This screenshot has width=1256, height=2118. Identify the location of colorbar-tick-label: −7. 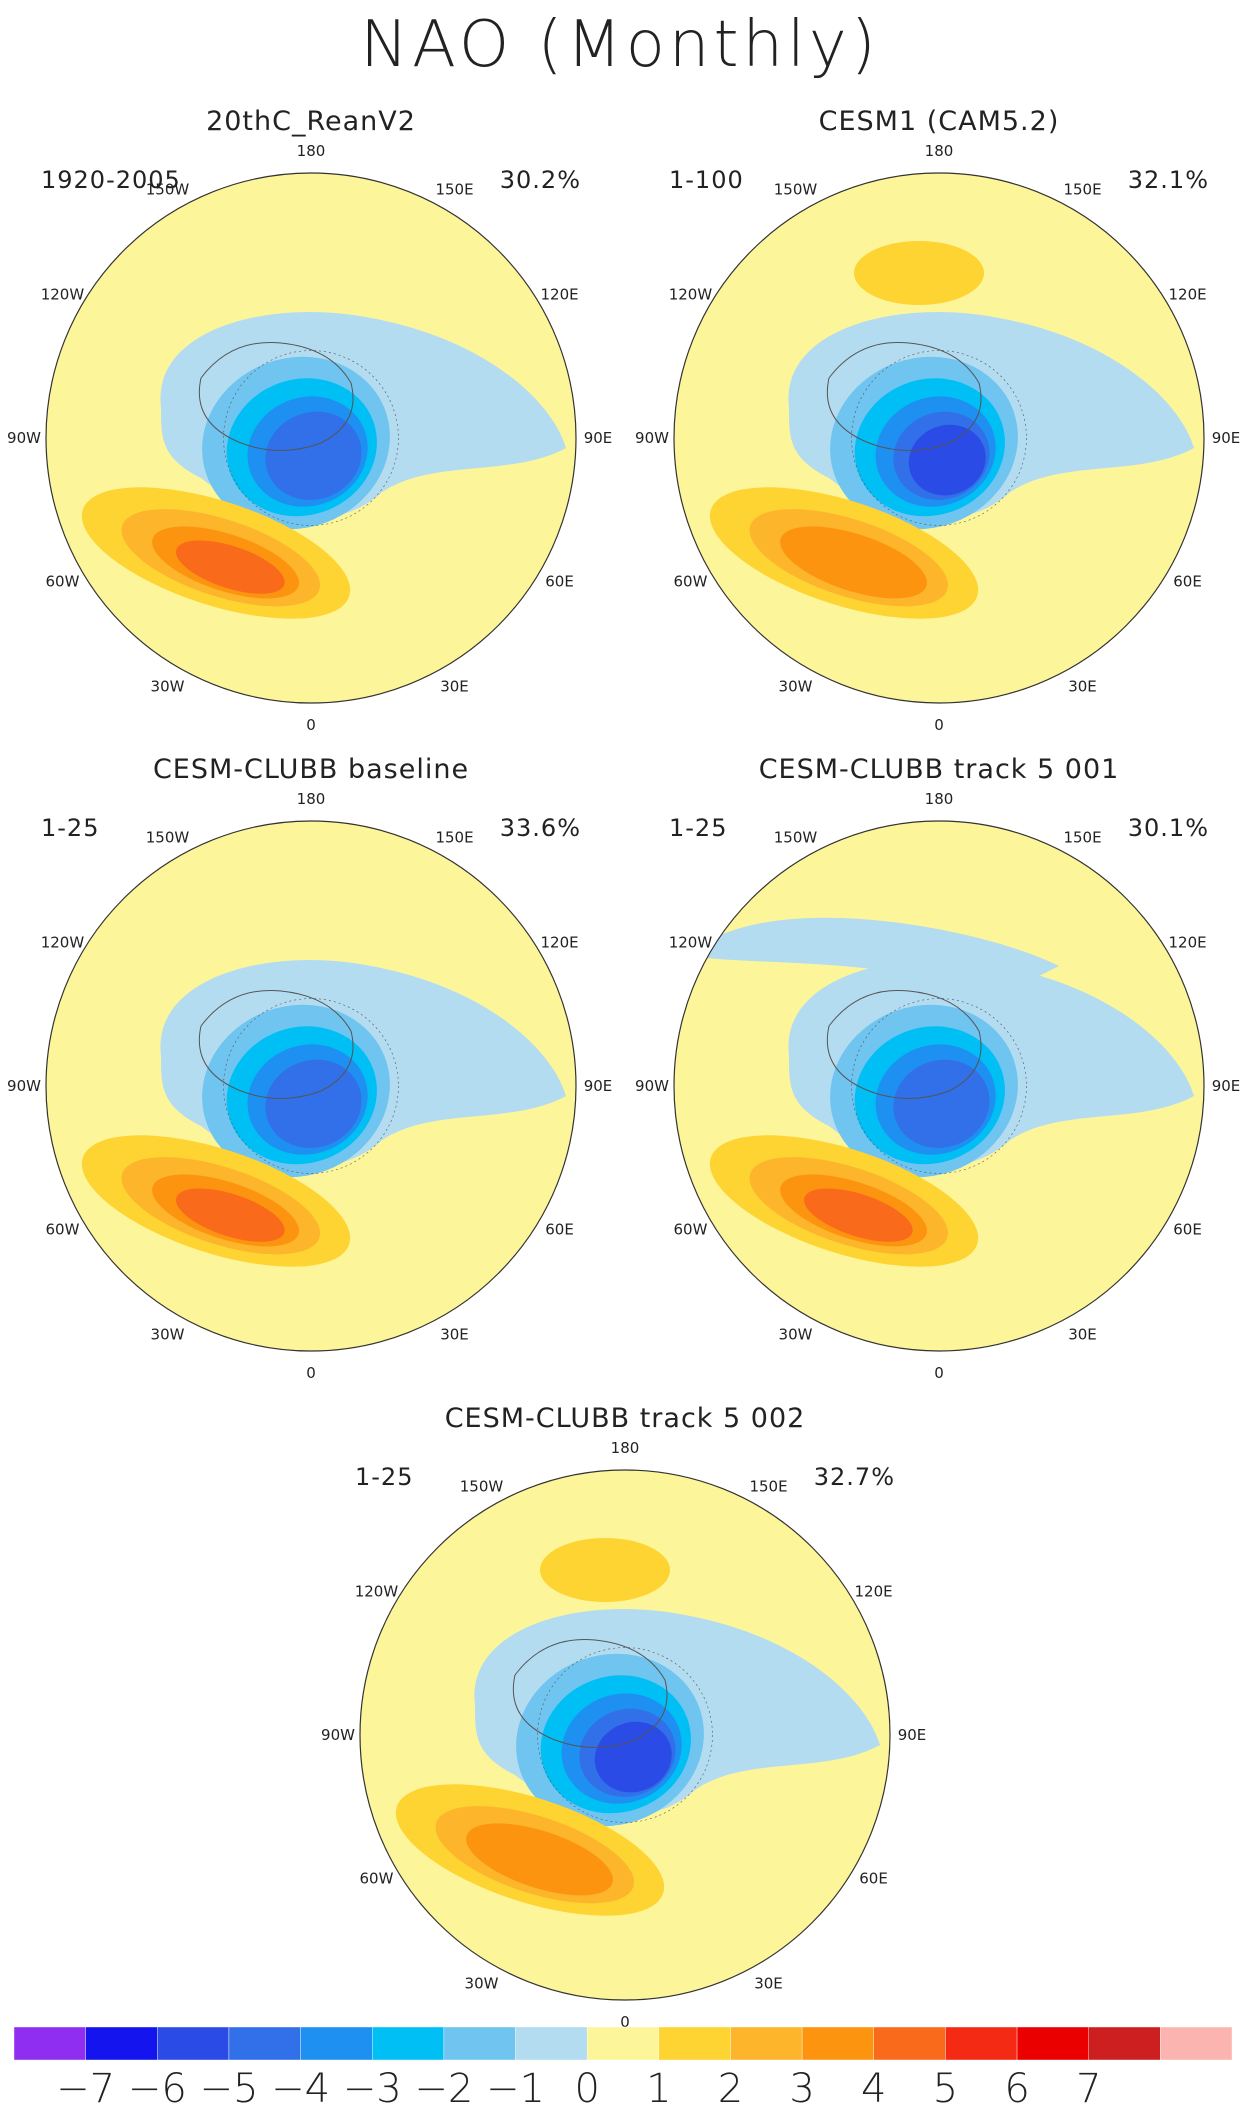
(85, 2089).